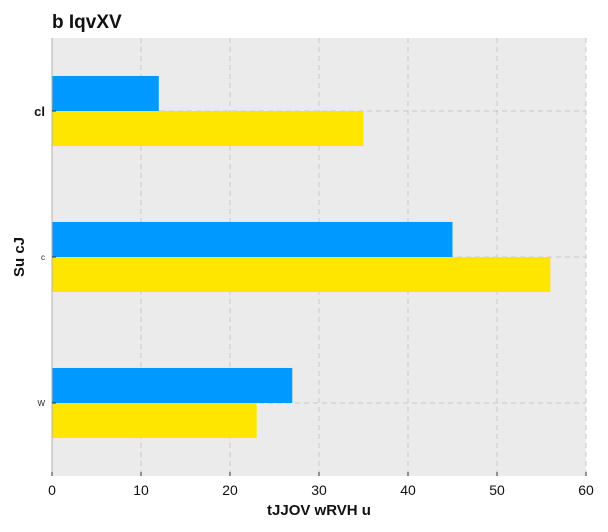 The width and height of the screenshot is (608, 532). What do you see at coordinates (87, 22) in the screenshot?
I see `chart-title: b IqvXV` at bounding box center [87, 22].